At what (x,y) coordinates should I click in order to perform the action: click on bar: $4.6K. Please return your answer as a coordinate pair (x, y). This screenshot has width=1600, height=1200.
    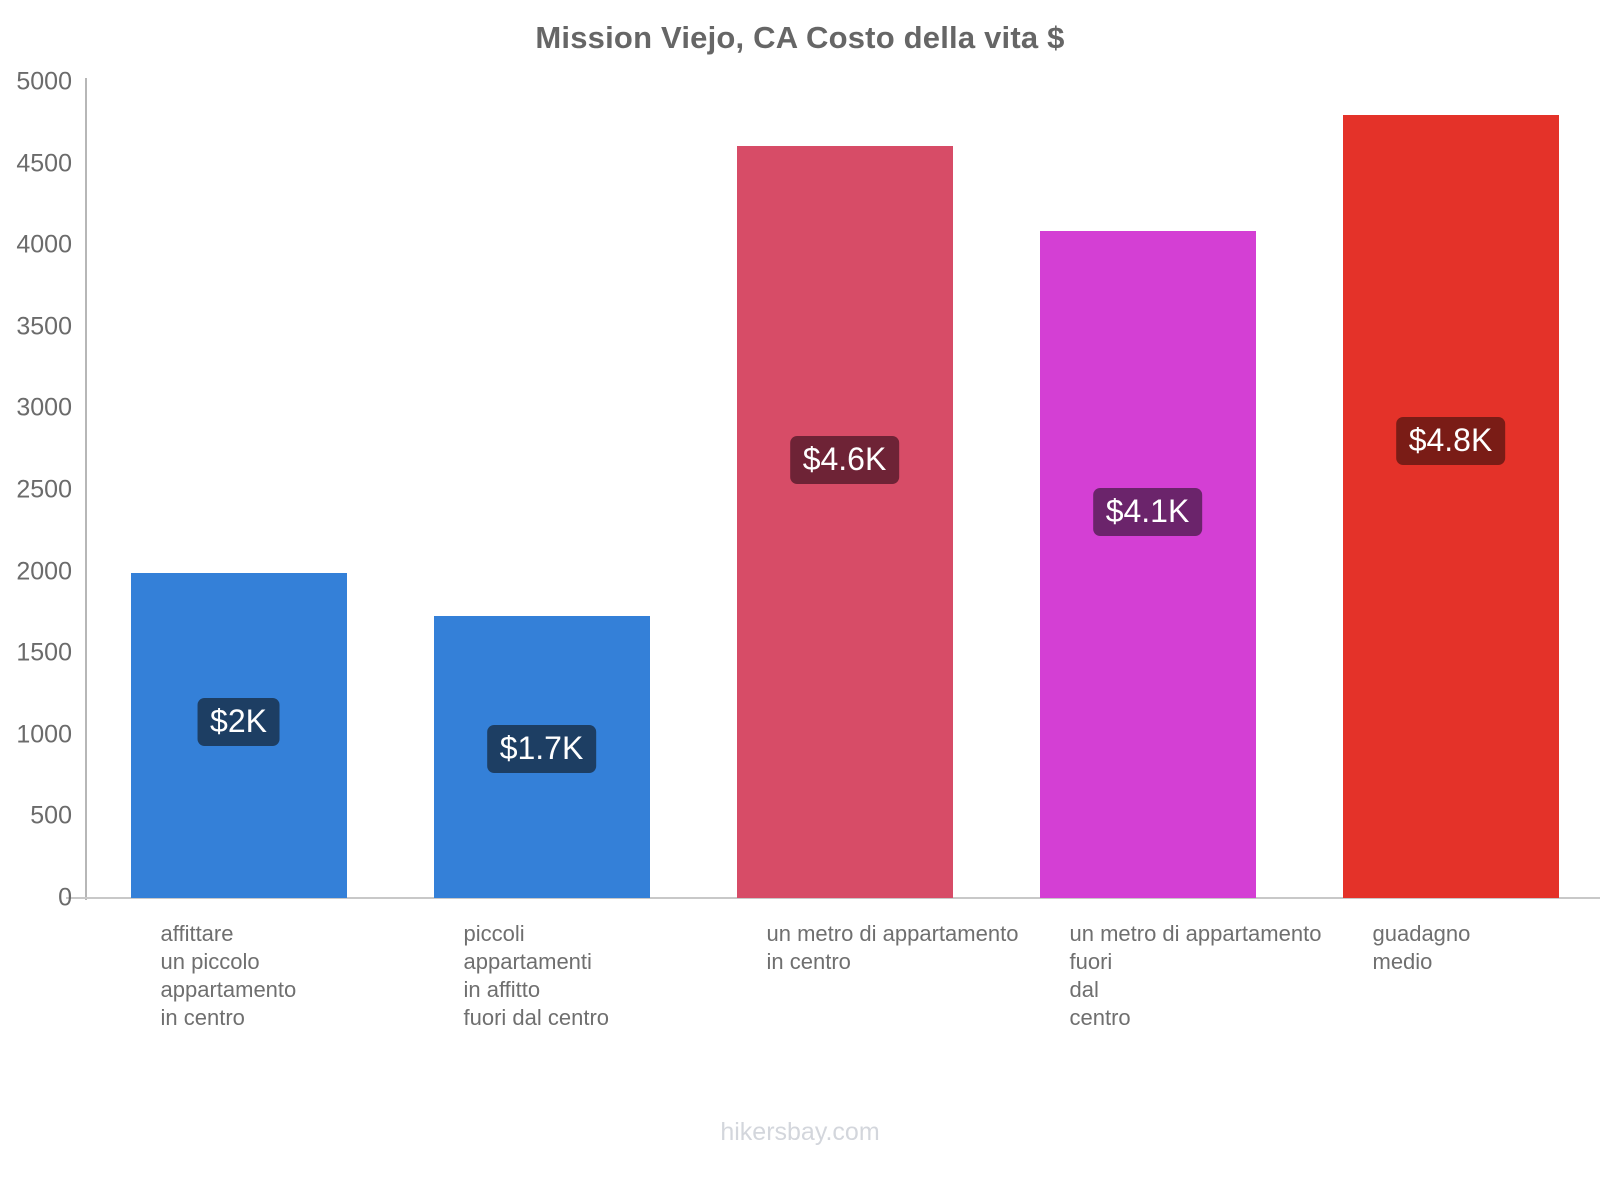
    Looking at the image, I should click on (844, 521).